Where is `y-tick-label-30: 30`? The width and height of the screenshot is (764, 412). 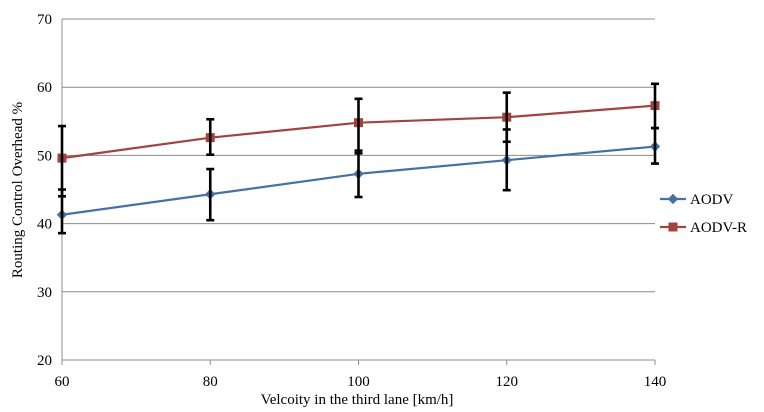 y-tick-label-30: 30 is located at coordinates (44, 293).